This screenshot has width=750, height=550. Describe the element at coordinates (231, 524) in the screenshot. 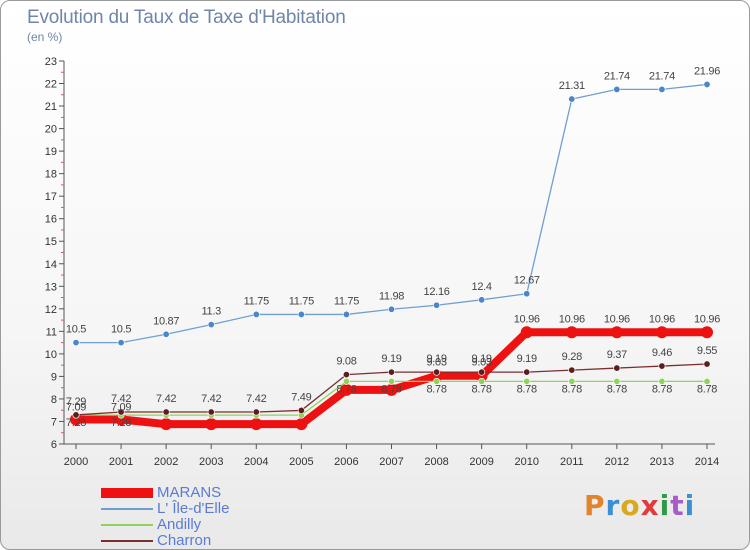

I see `legend-item: Andilly` at that location.